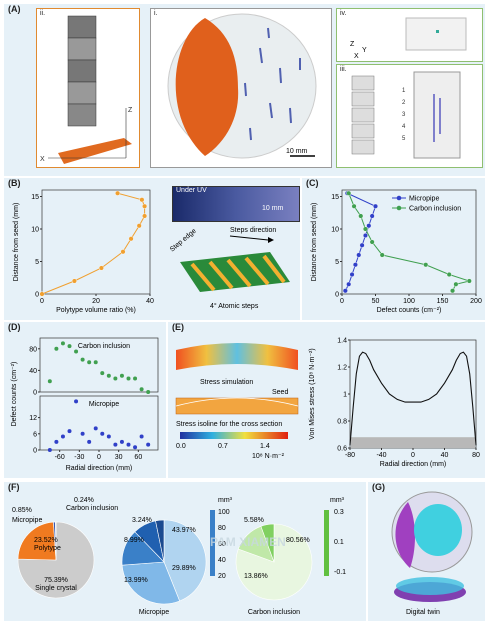  I want to click on digital-twin-caption: Digital twin, so click(423, 612).